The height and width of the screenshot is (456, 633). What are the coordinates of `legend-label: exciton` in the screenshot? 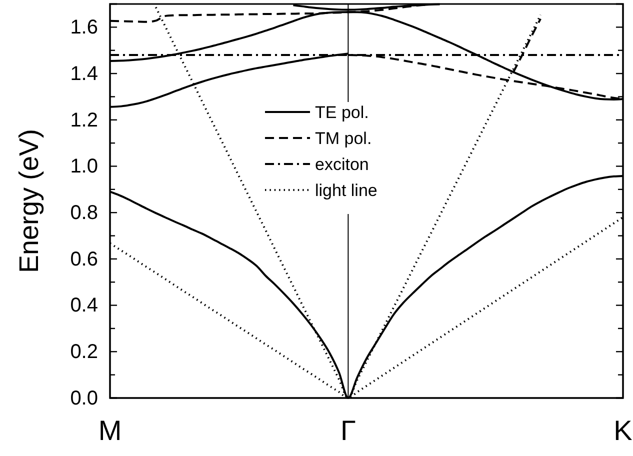 It's located at (342, 164).